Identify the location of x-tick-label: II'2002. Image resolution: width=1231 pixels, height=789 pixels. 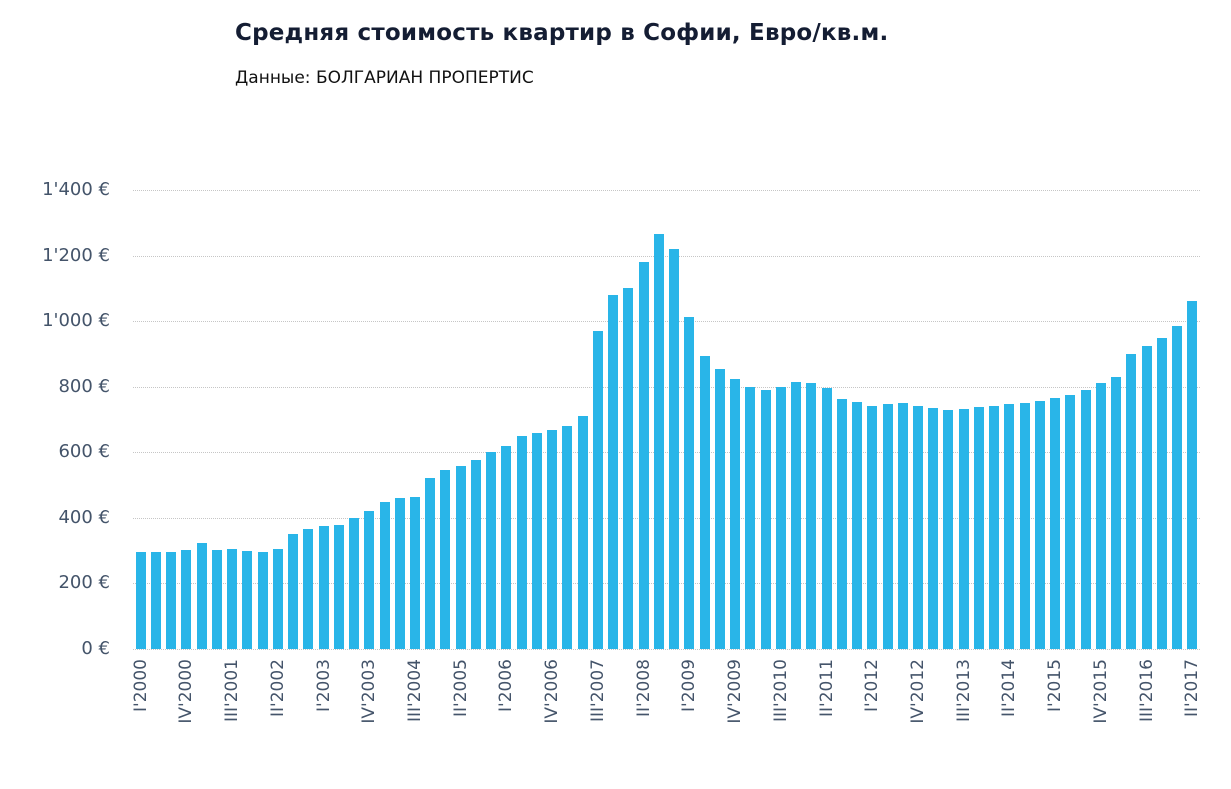
(277, 688).